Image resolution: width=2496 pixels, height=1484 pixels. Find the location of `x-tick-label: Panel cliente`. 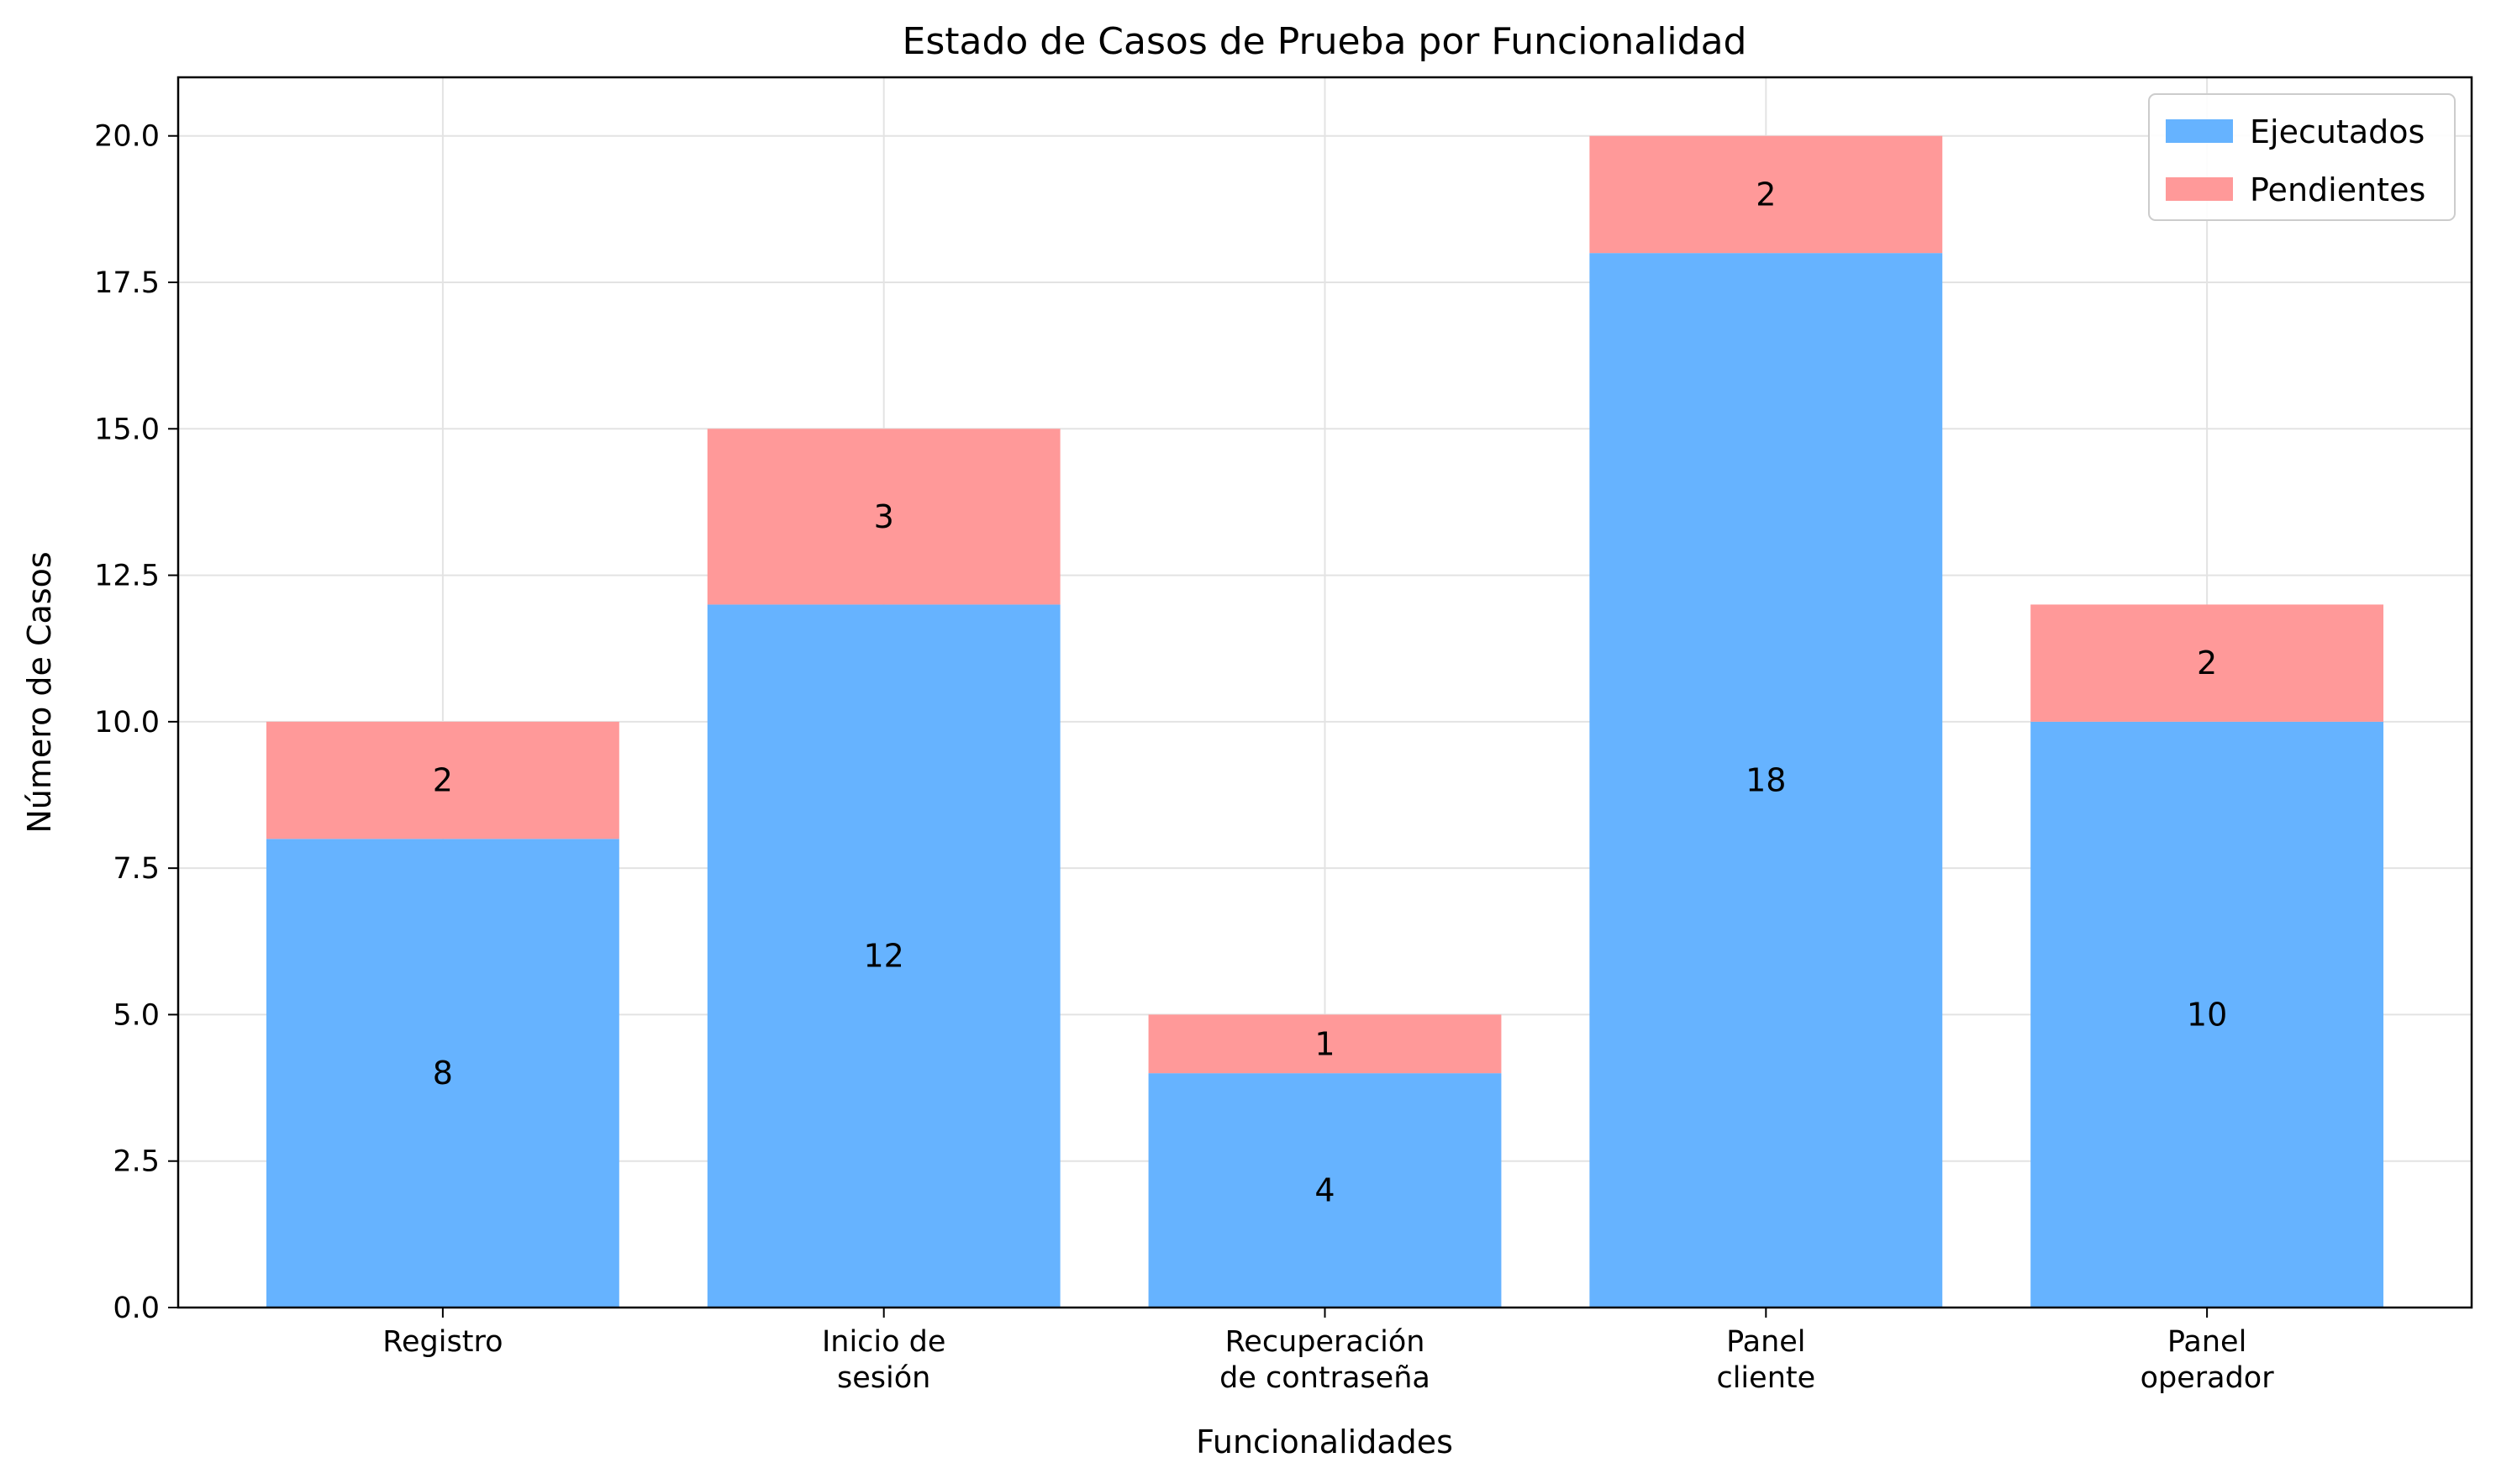

x-tick-label: Panel cliente is located at coordinates (1766, 1360).